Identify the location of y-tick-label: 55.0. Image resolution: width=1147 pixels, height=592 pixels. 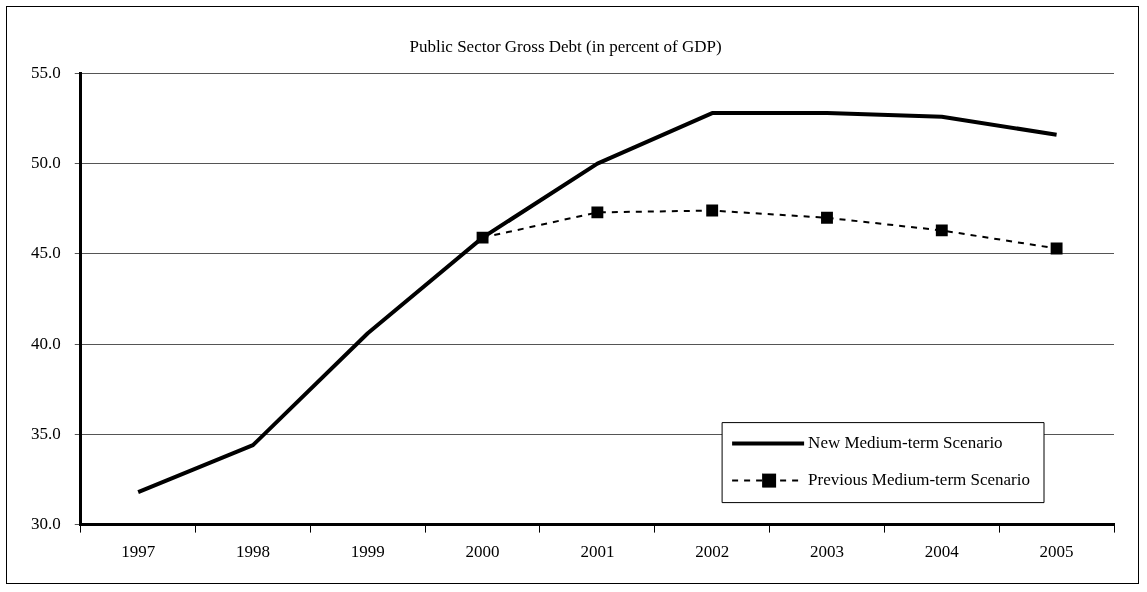
(46, 72).